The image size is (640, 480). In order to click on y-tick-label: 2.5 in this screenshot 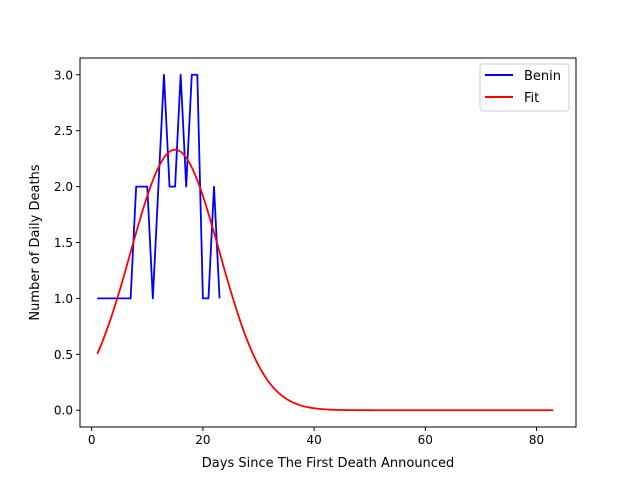, I will do `click(63, 131)`.